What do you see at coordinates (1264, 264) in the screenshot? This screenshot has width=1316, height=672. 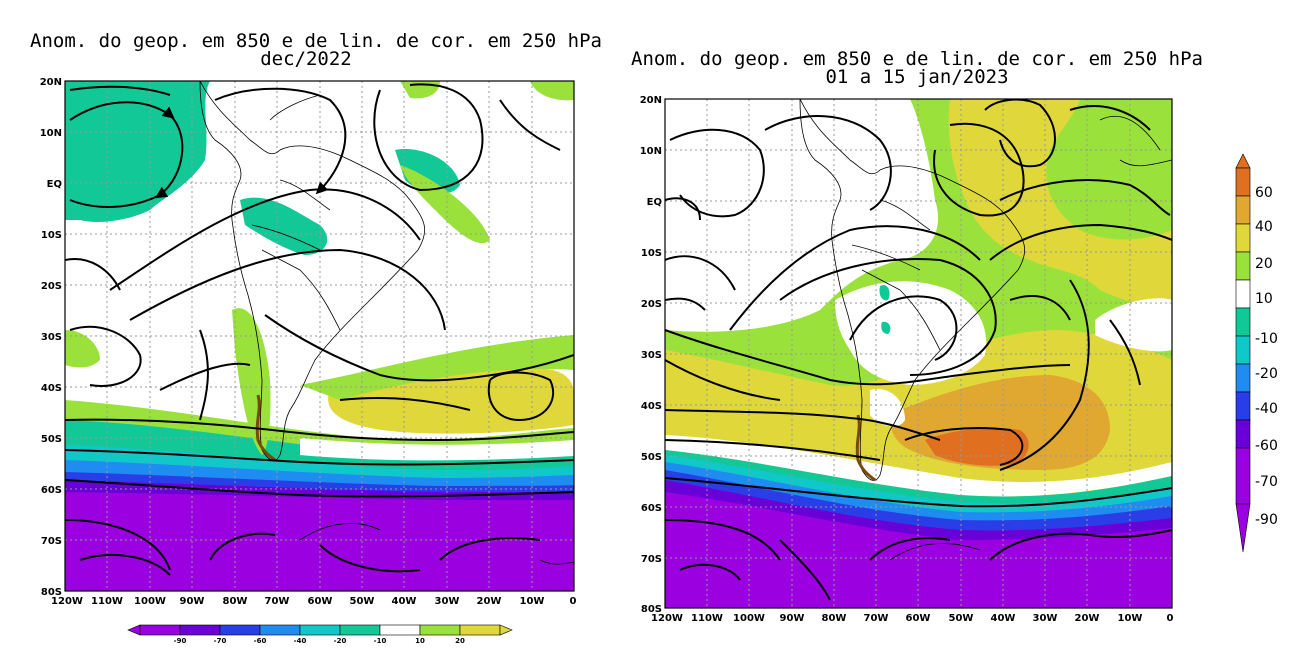 I see `colorbar-v-label: 20` at bounding box center [1264, 264].